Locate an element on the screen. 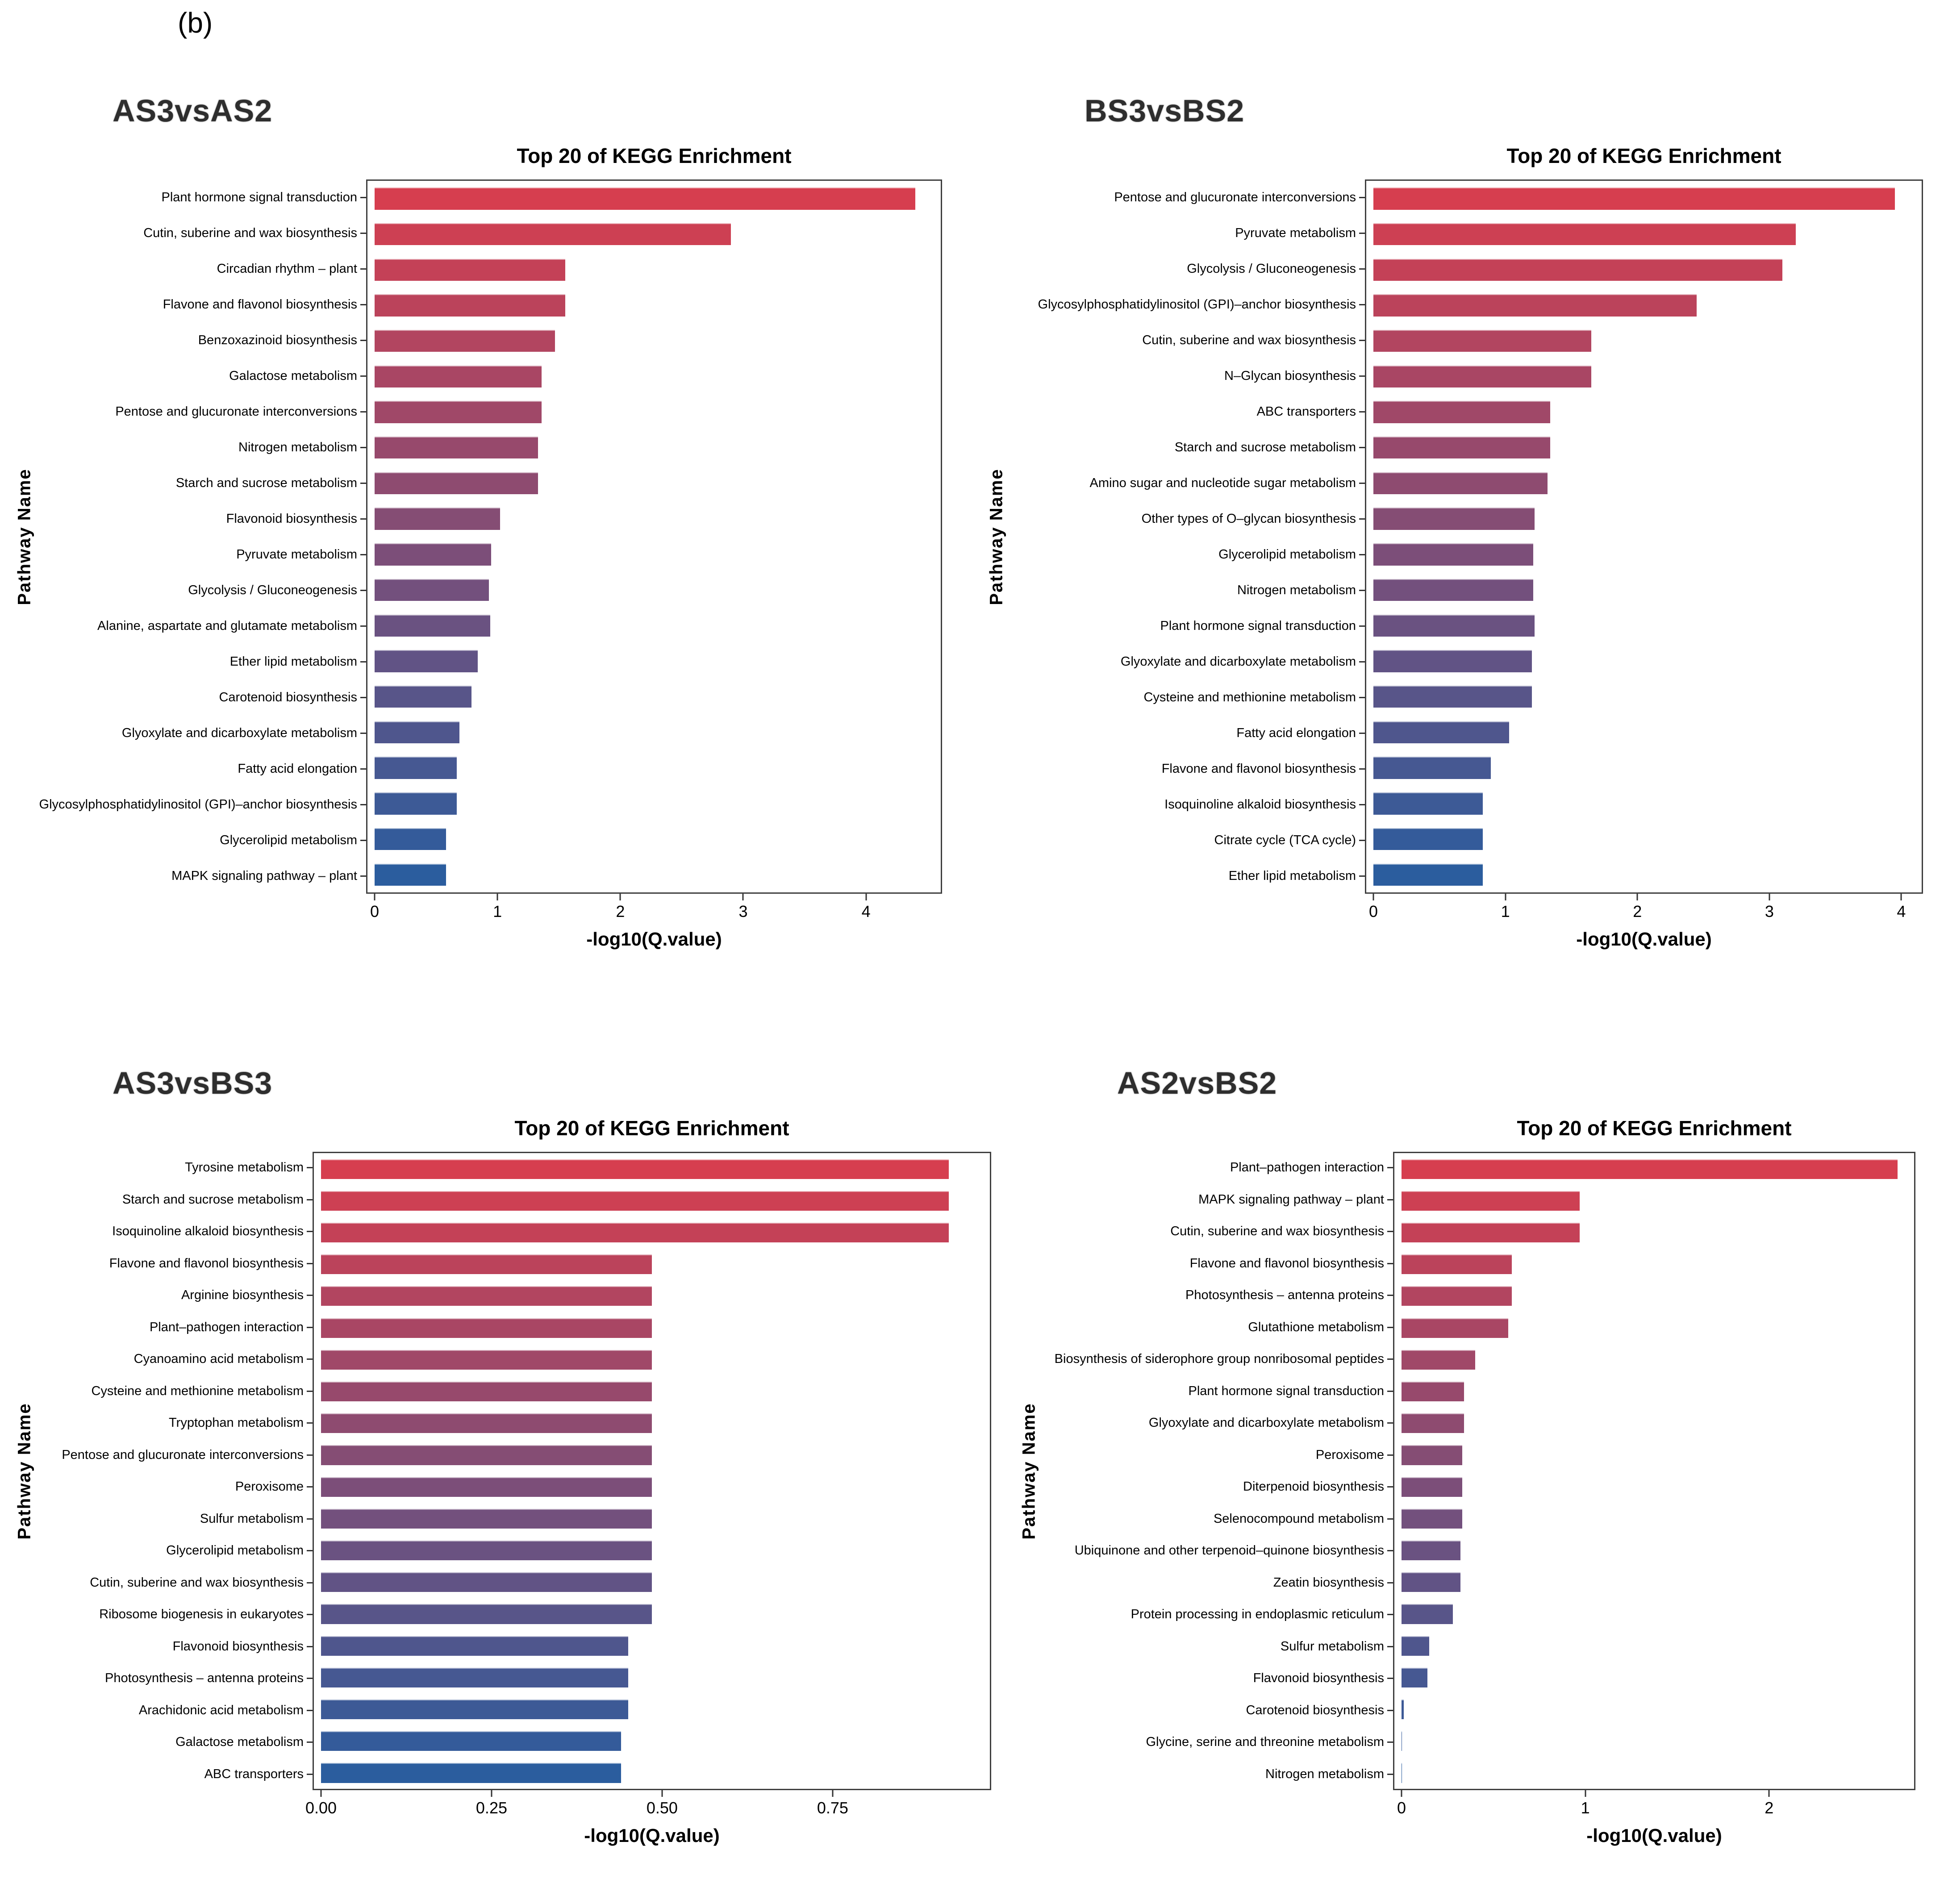 The width and height of the screenshot is (1944, 1904). plot-area is located at coordinates (652, 1471).